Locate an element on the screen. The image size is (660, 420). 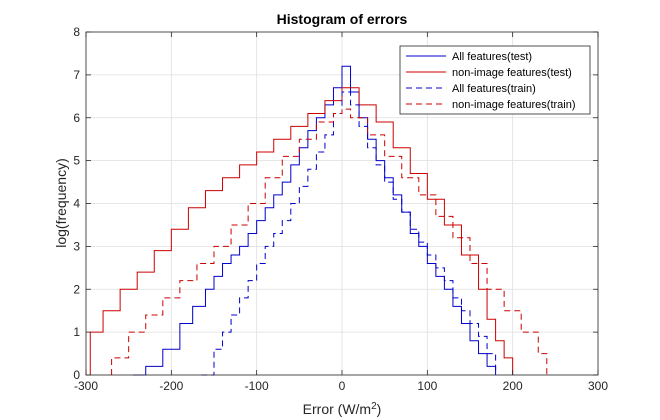
y-tick-label: 1 is located at coordinates (76, 332).